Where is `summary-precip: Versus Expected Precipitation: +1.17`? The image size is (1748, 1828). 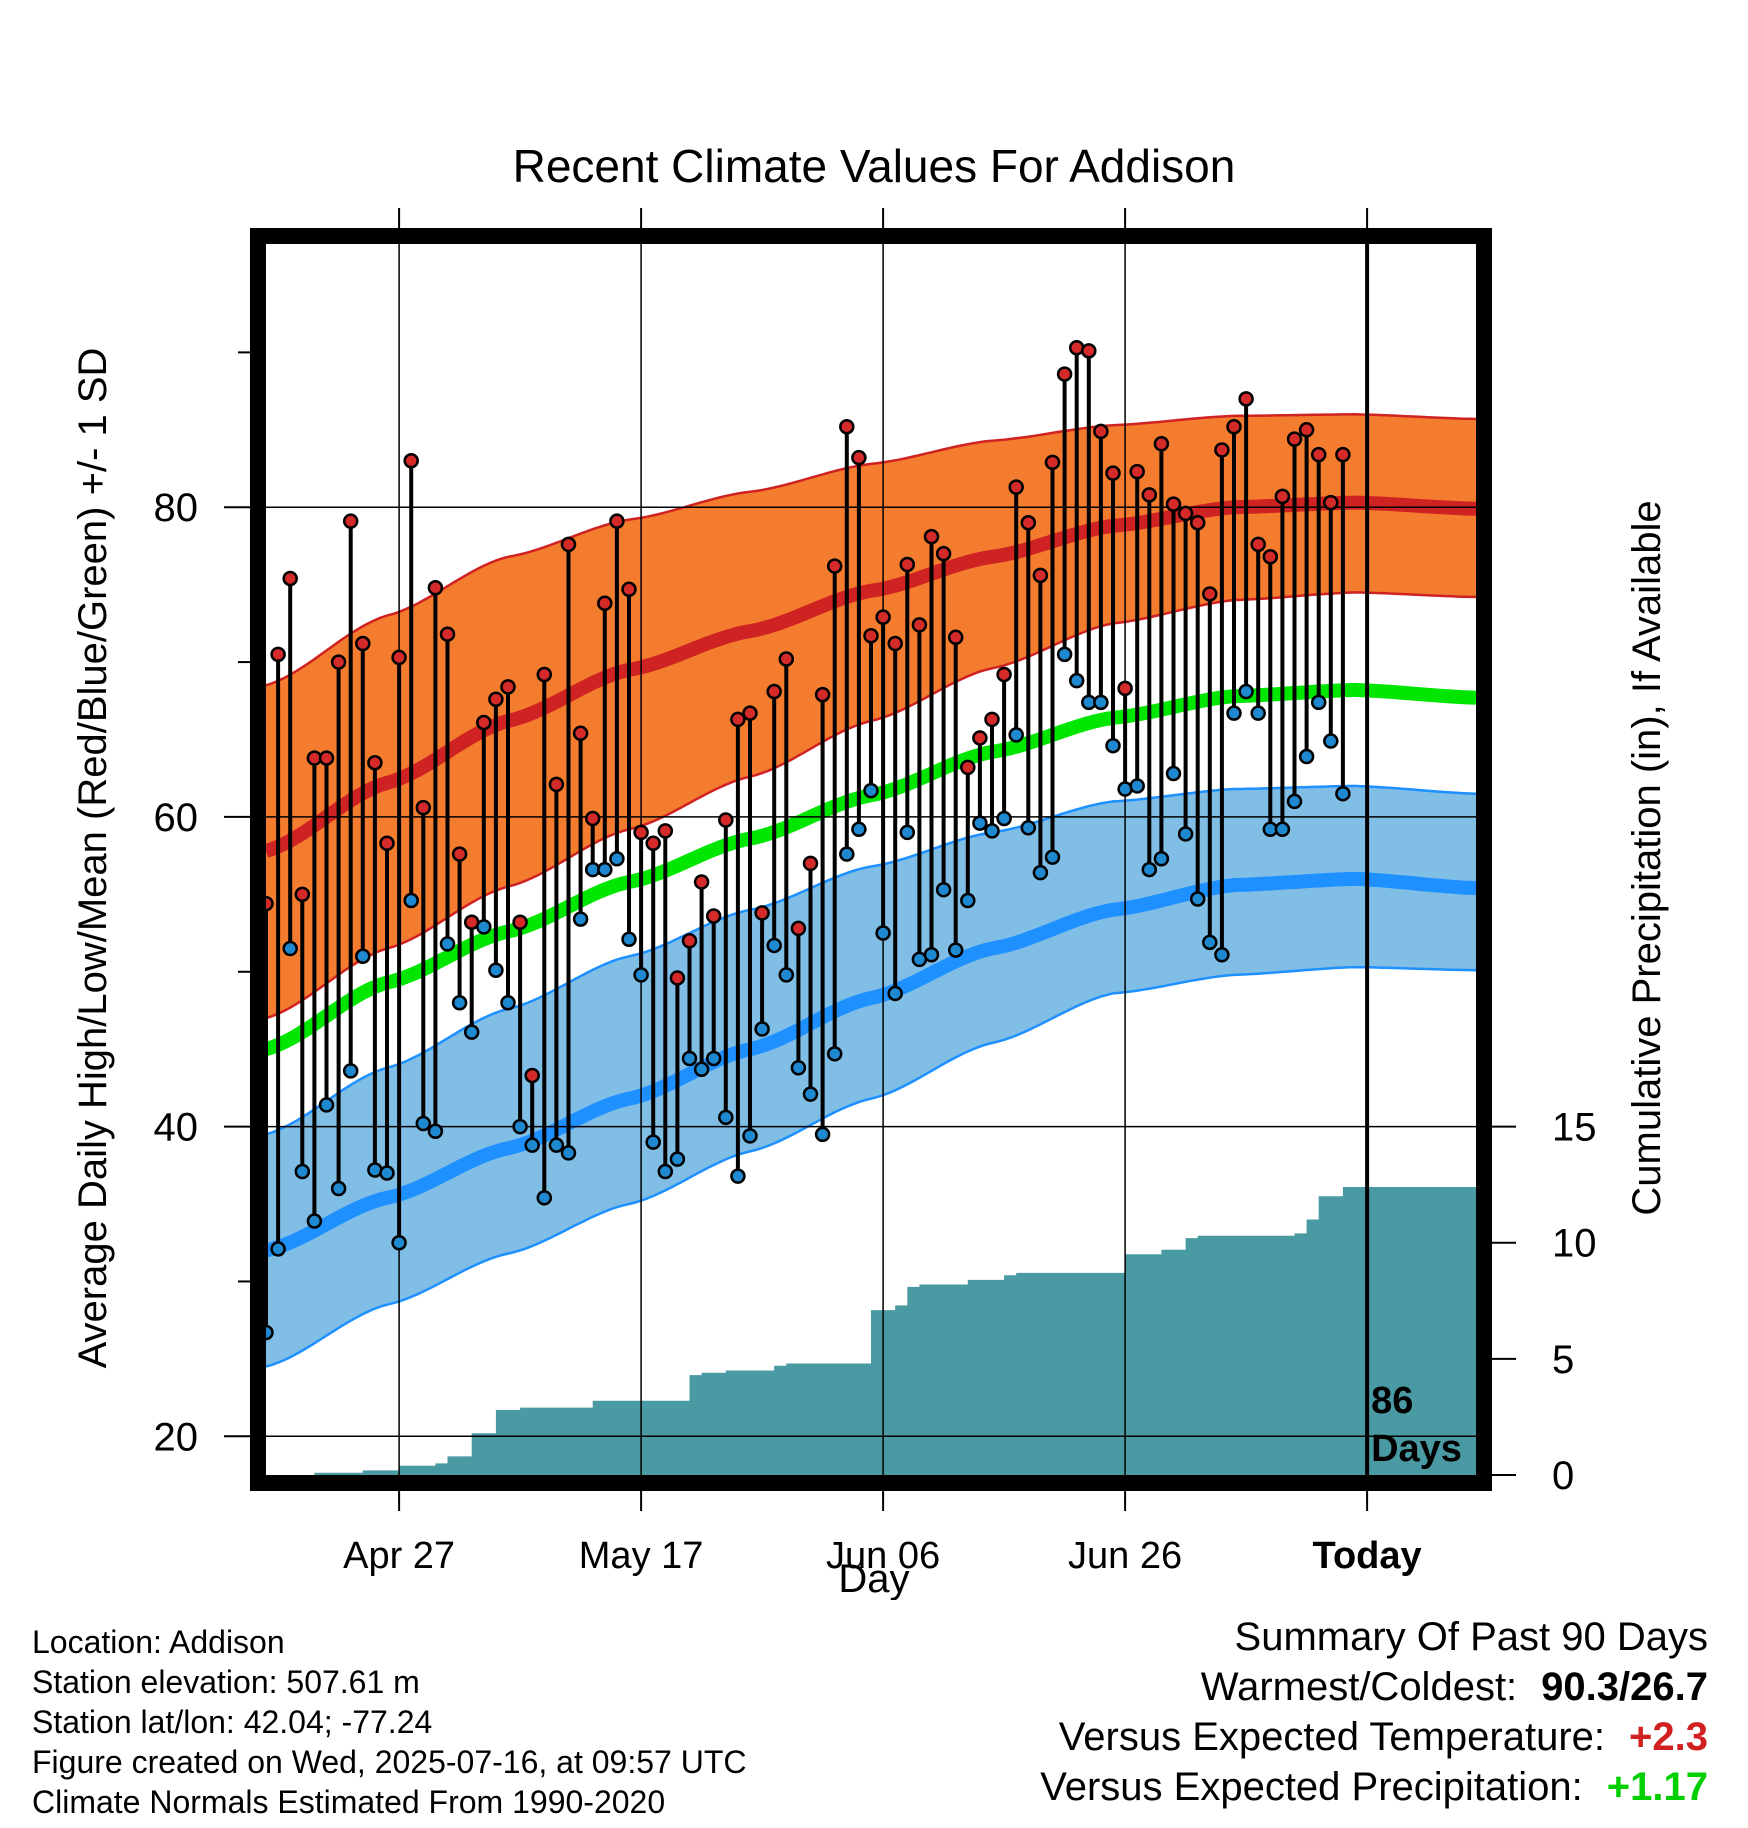 summary-precip: Versus Expected Precipitation: +1.17 is located at coordinates (1374, 1787).